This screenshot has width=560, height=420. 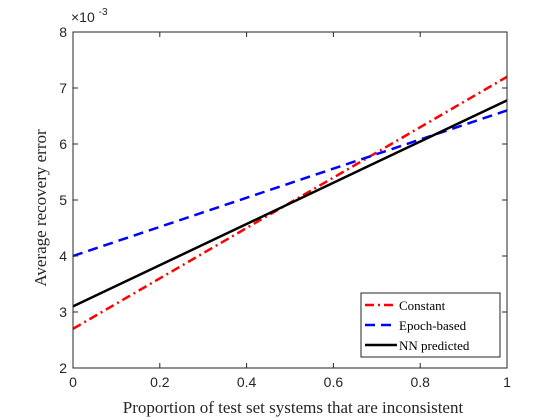 I want to click on x-tick-label: 0.4, so click(x=247, y=382).